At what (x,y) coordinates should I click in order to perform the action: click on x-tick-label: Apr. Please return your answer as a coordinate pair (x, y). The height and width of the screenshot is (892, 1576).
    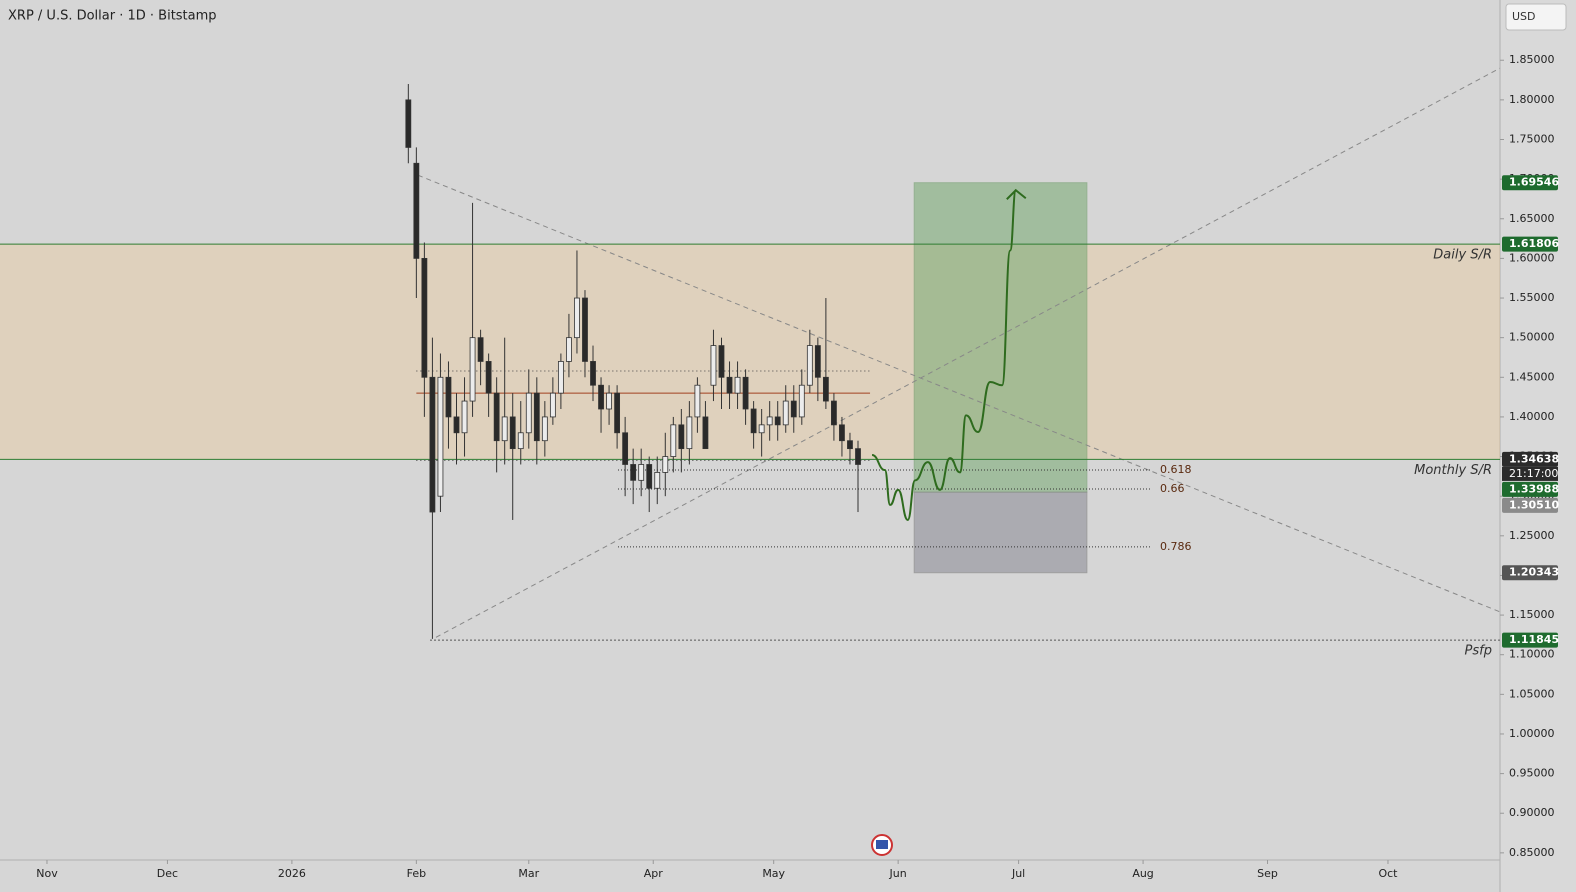
    Looking at the image, I should click on (654, 873).